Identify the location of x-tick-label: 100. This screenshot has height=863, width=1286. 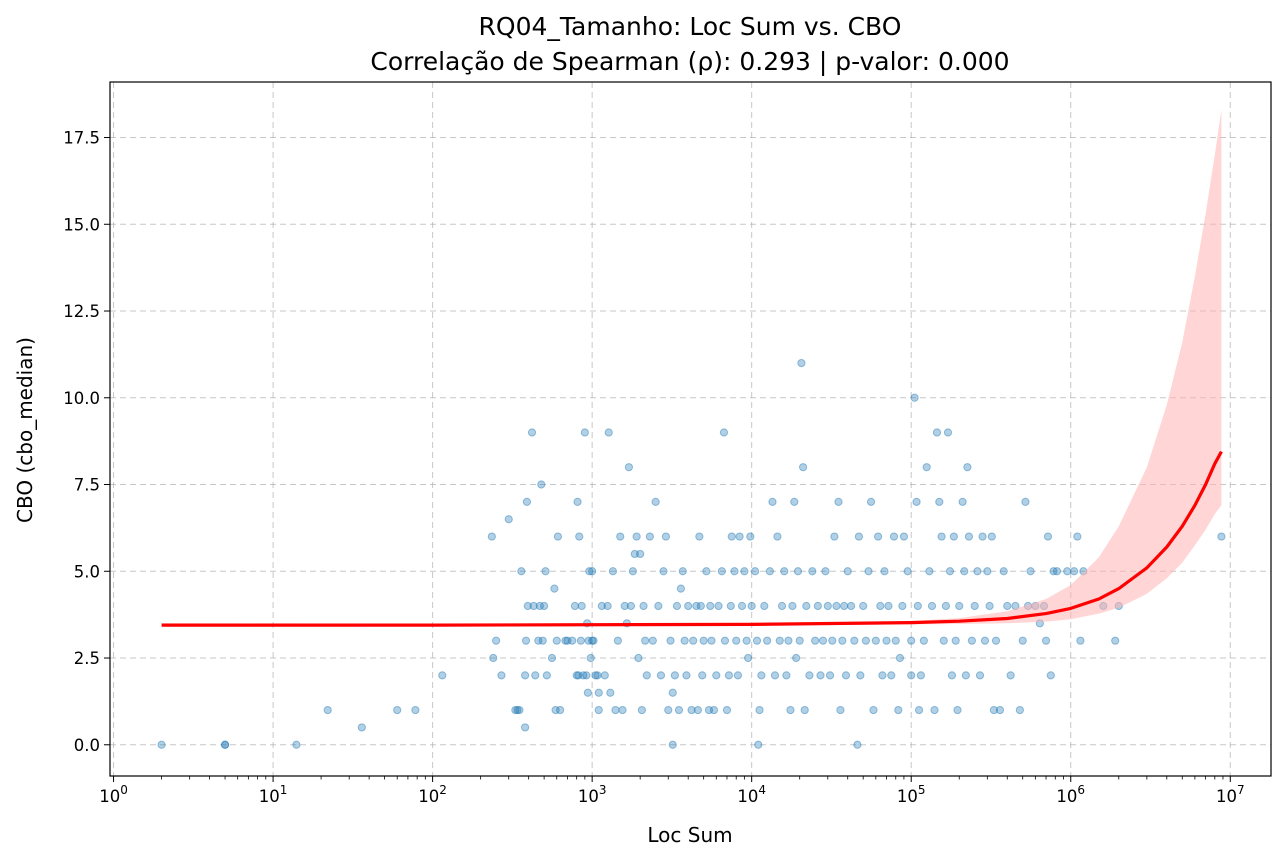
(113, 794).